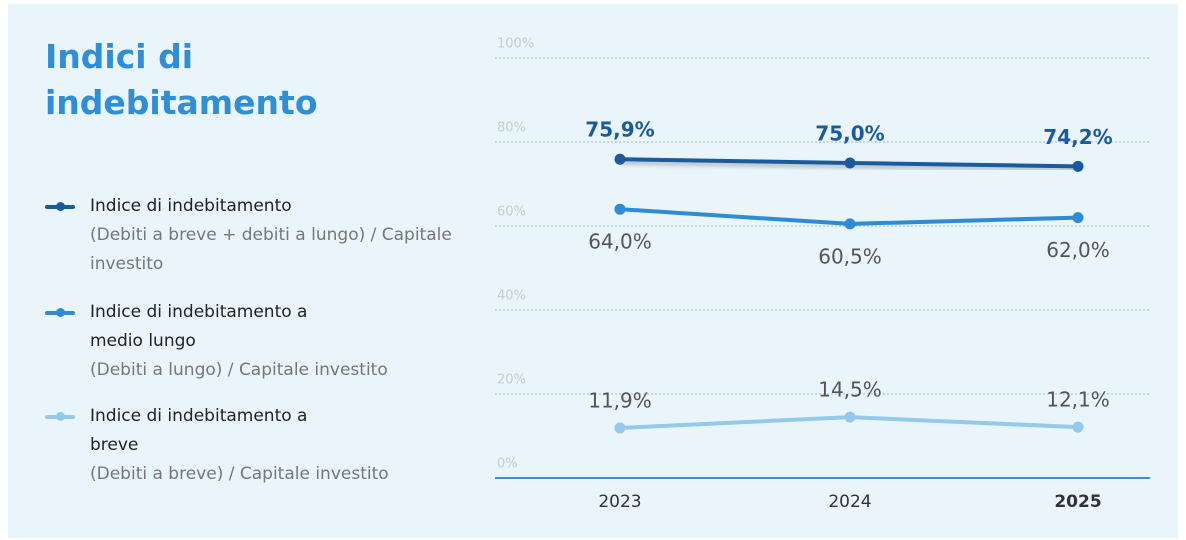  I want to click on value-label: 75,9%, so click(619, 130).